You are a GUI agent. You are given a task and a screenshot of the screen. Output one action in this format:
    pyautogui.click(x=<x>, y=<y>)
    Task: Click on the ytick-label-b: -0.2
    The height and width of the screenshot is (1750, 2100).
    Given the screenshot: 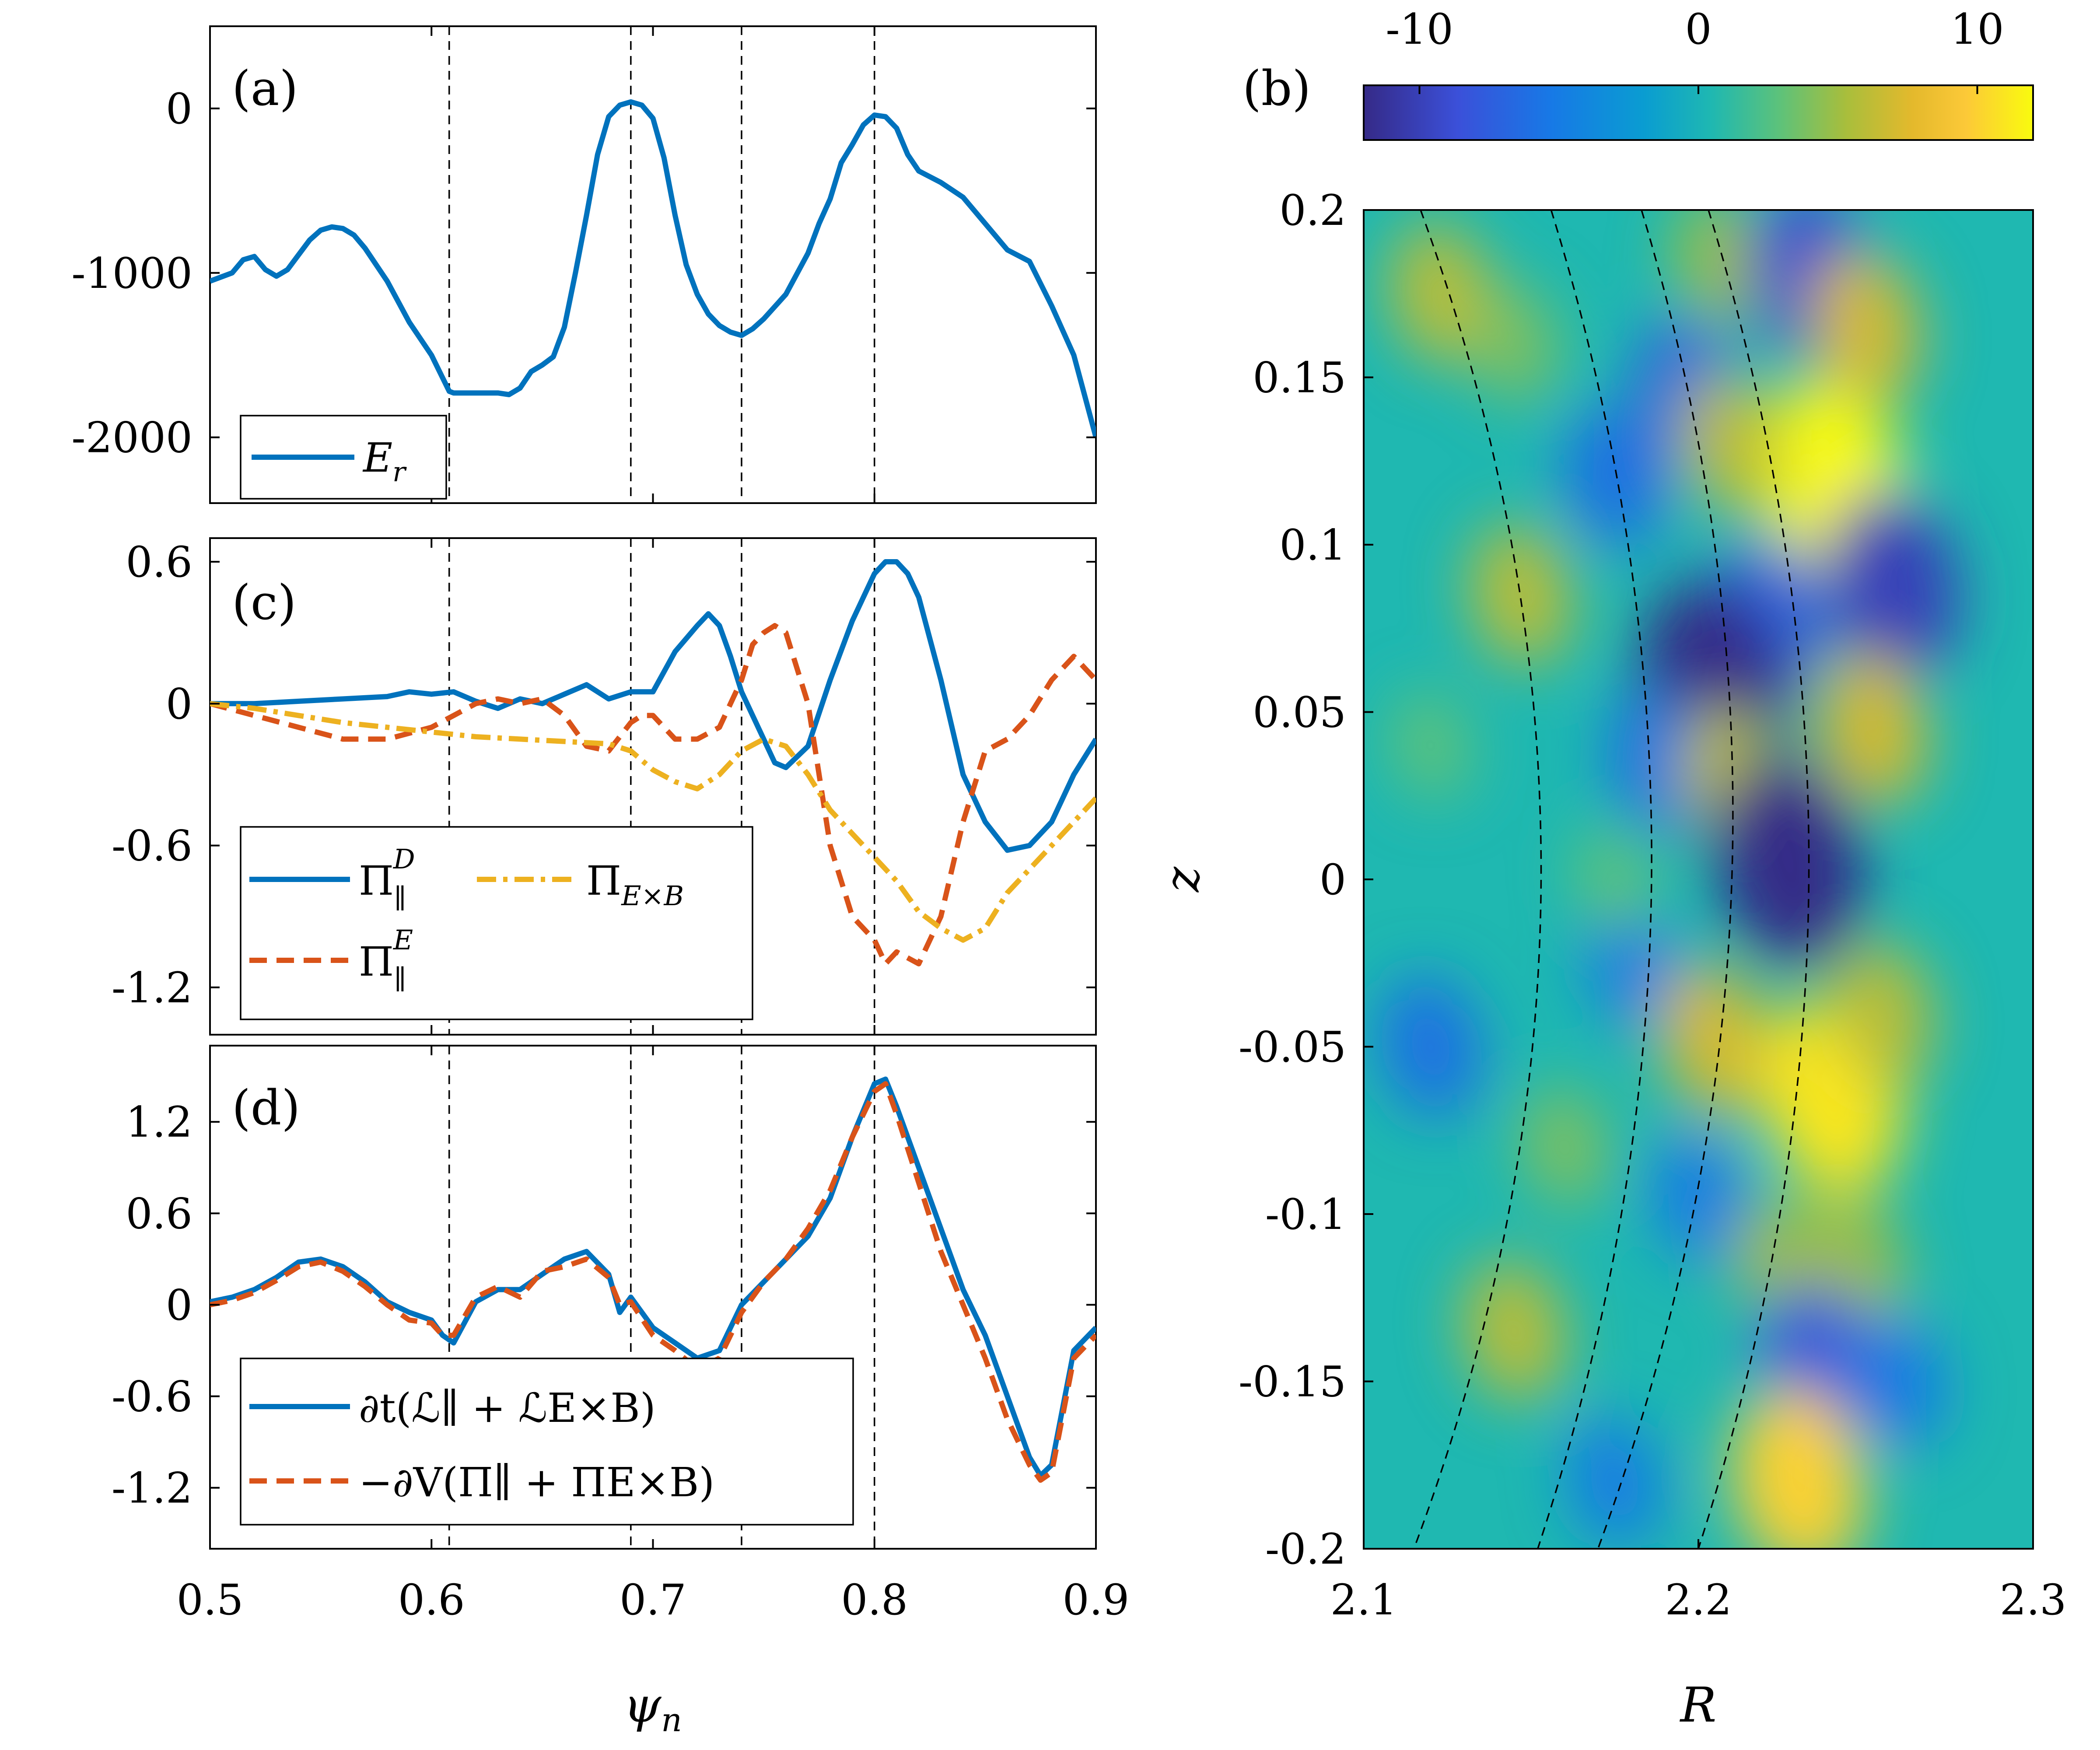 What is the action you would take?
    pyautogui.click(x=1305, y=1549)
    